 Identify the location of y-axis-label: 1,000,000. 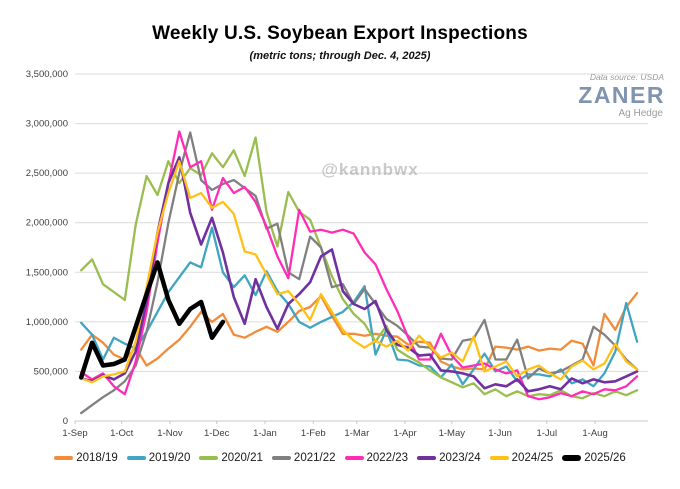
(47, 322).